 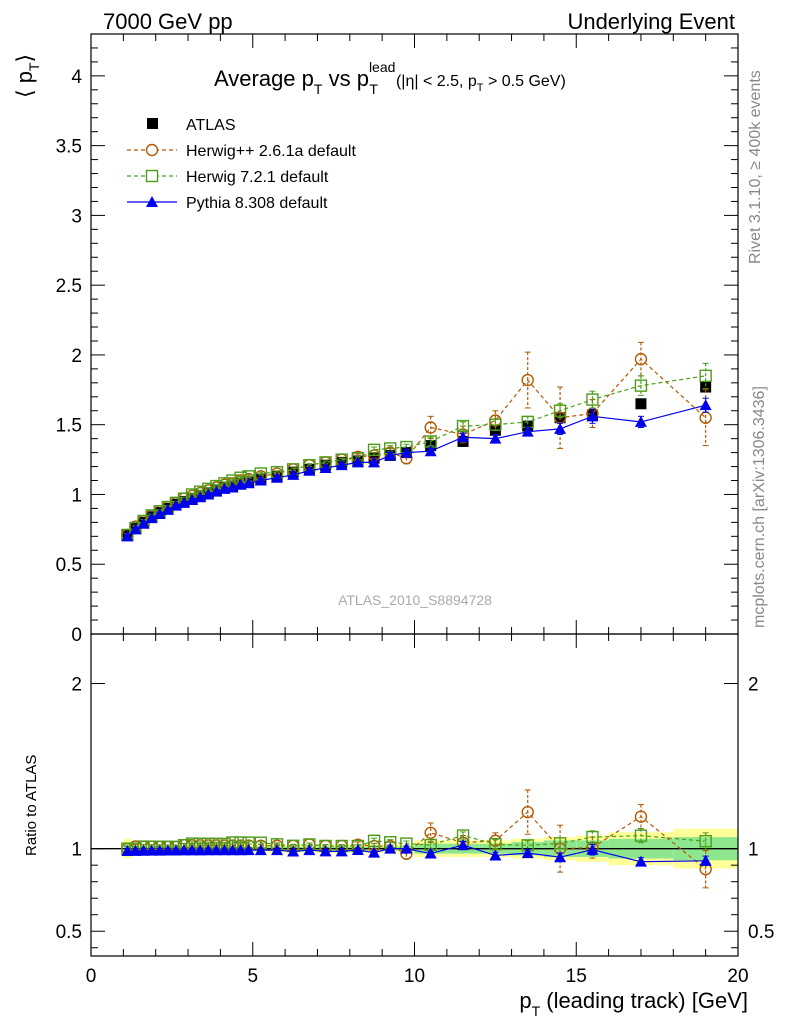 What do you see at coordinates (737, 976) in the screenshot?
I see `x-tick-label: 20` at bounding box center [737, 976].